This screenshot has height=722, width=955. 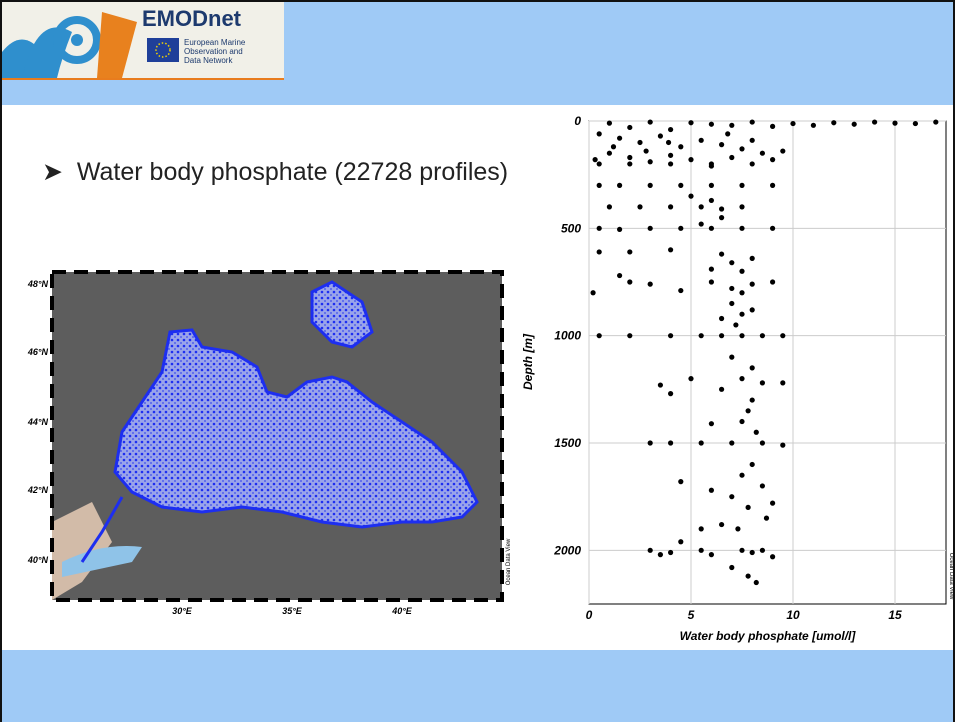 I want to click on map-credit: Ocean Data View, so click(x=509, y=561).